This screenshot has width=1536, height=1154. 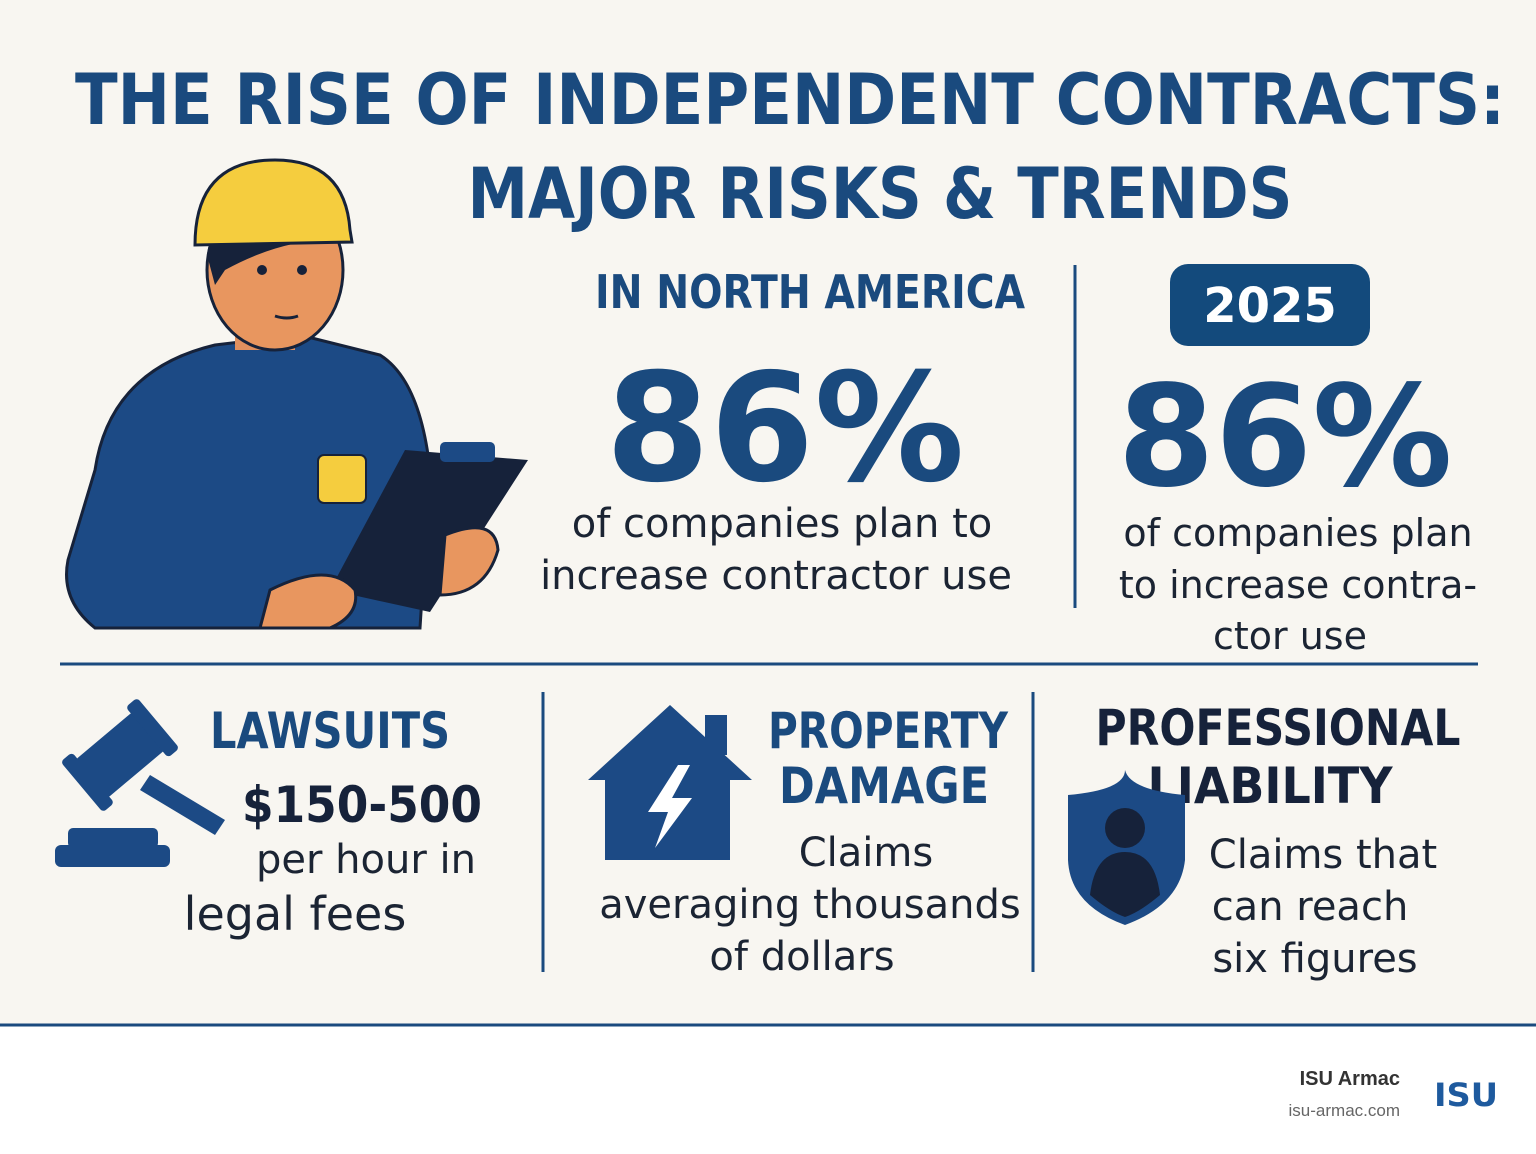 What do you see at coordinates (1344, 1110) in the screenshot?
I see `footer-url: isu-armac.com` at bounding box center [1344, 1110].